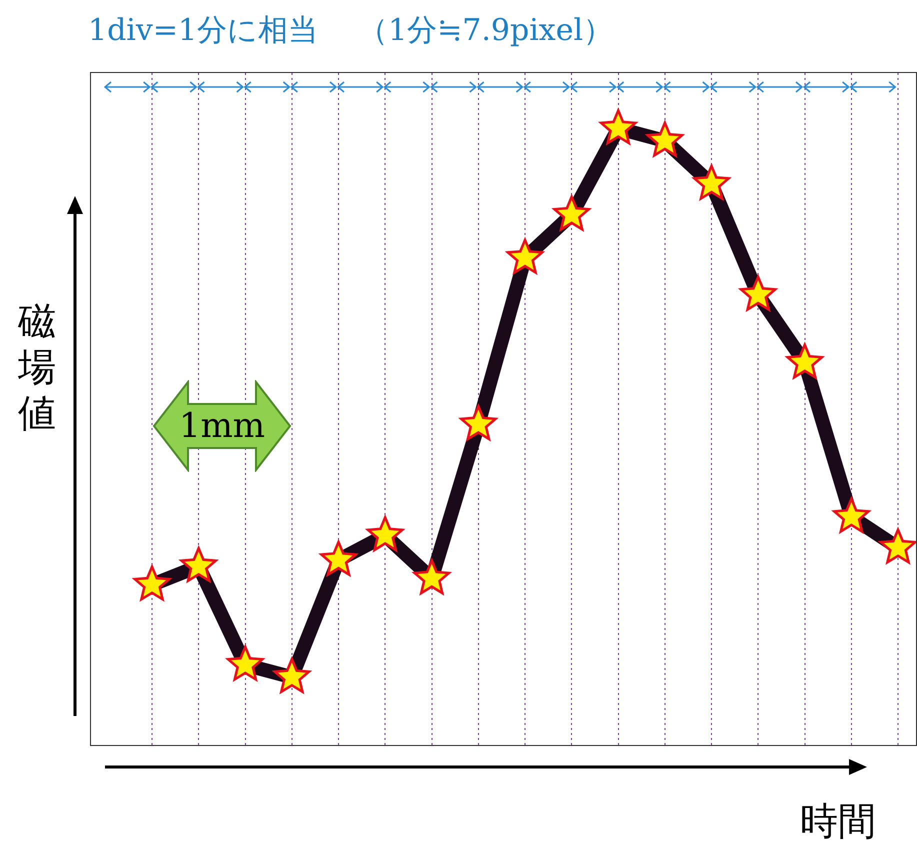 Image resolution: width=917 pixels, height=842 pixels. I want to click on y-axis-title: 磁場値, so click(37, 367).